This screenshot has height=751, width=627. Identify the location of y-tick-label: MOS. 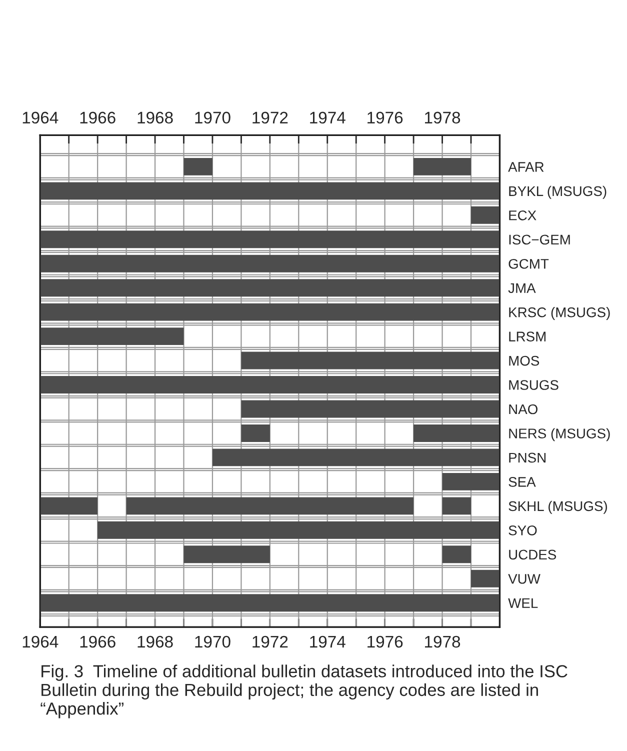
(524, 361).